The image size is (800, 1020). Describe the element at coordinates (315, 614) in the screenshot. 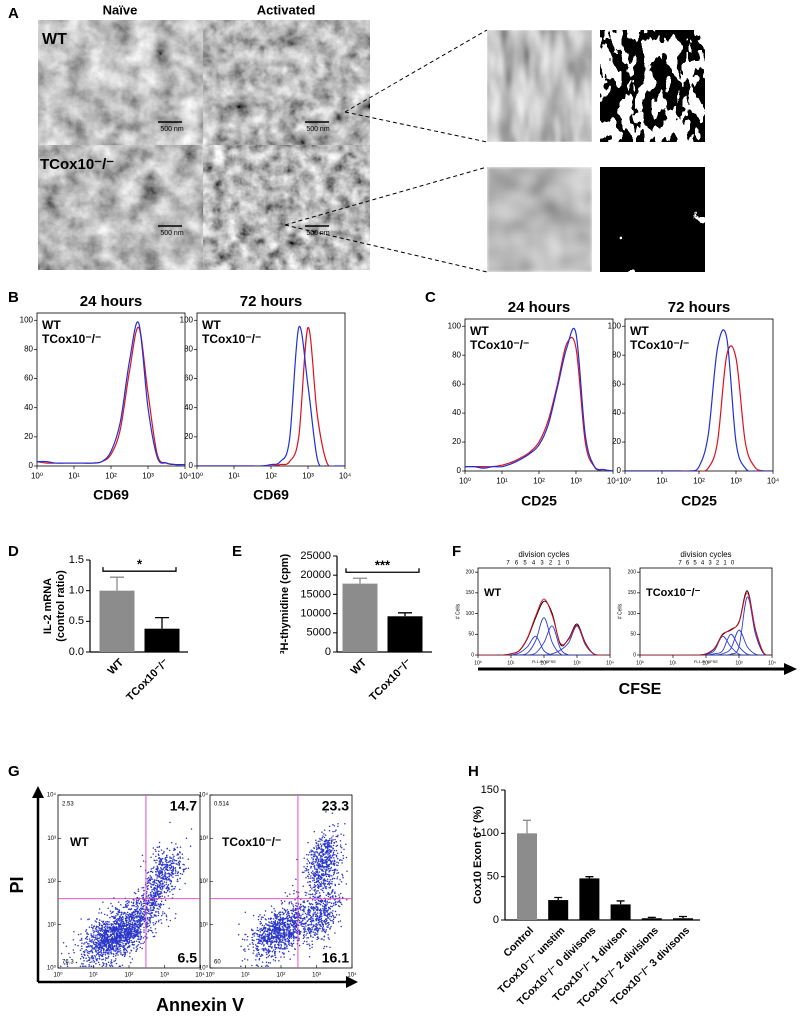

I see `y-tick-label: 10000` at that location.